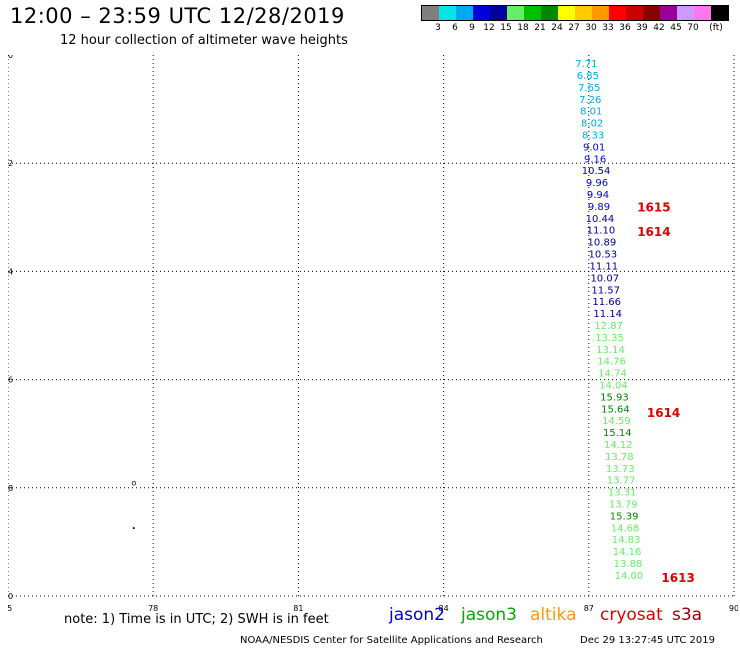 This screenshot has height=650, width=740. Describe the element at coordinates (417, 615) in the screenshot. I see `satellite-jason2: jason2` at that location.